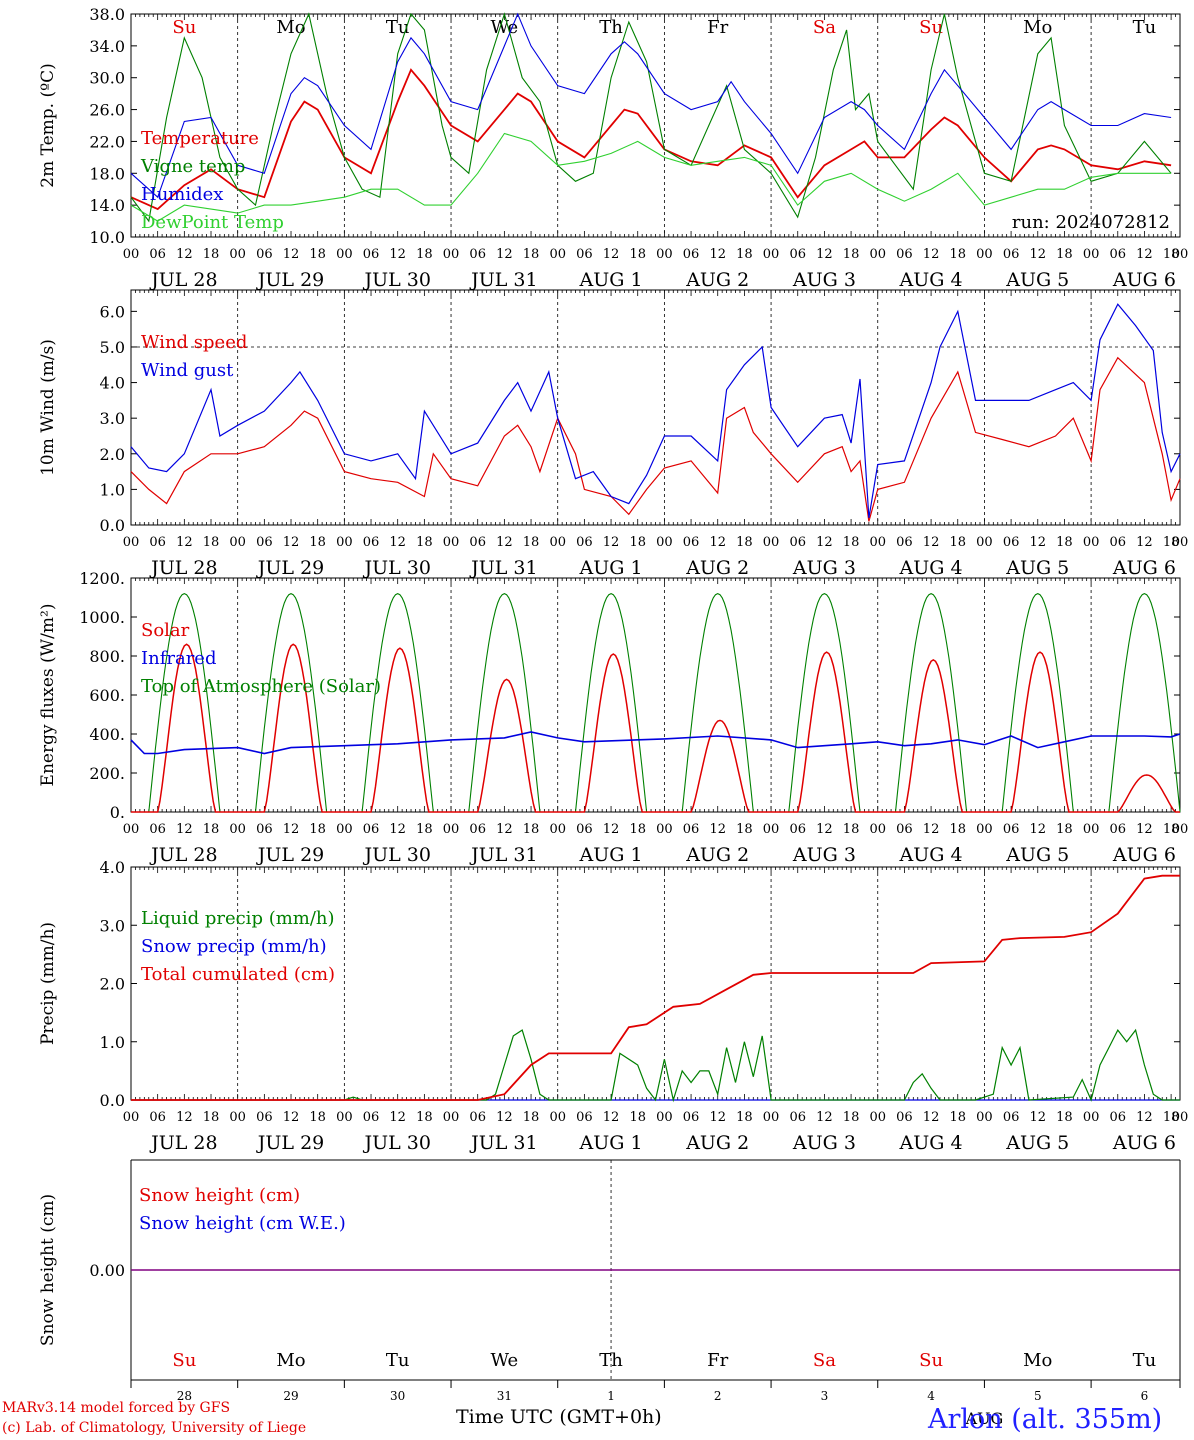  I want to click on day-number: 1, so click(611, 1396).